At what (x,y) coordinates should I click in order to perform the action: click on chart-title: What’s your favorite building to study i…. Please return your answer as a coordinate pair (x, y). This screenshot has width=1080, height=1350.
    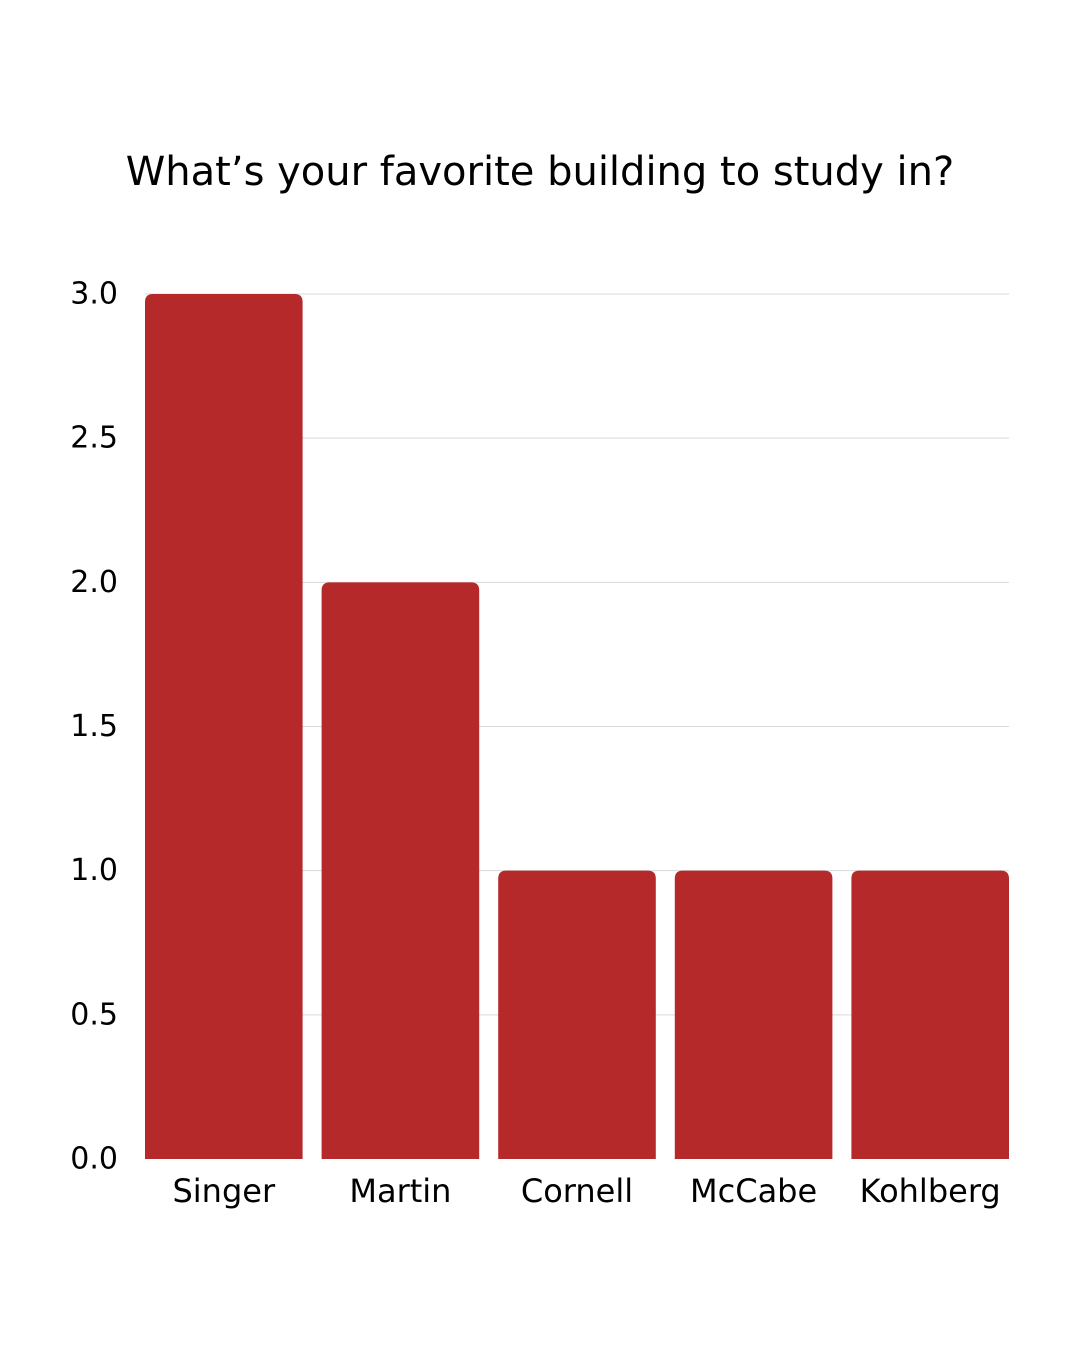
    Looking at the image, I should click on (540, 172).